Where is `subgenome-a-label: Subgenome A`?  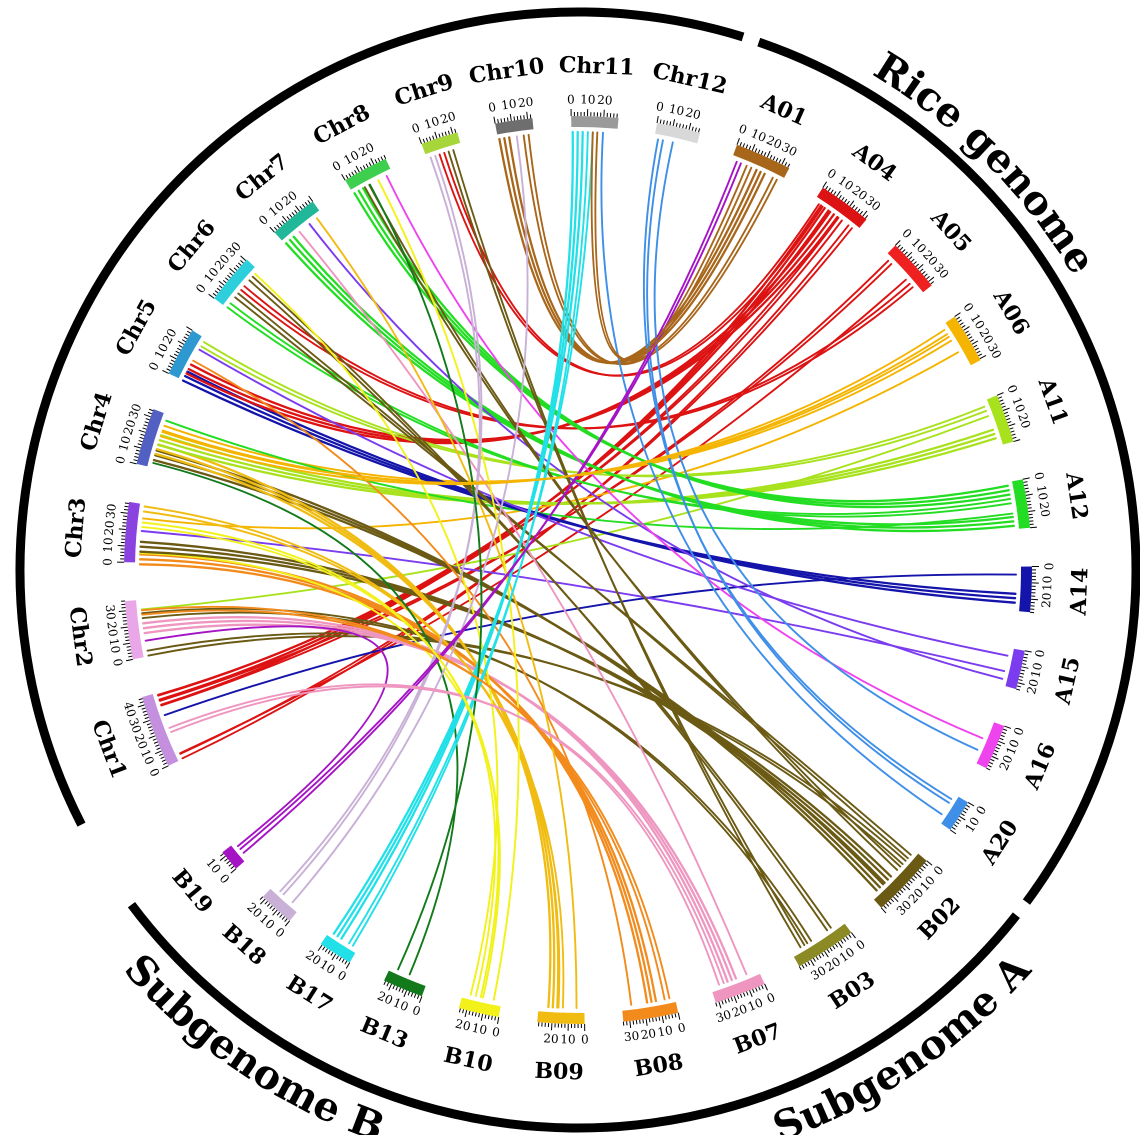
subgenome-a-label: Subgenome A is located at coordinates (904, 1040).